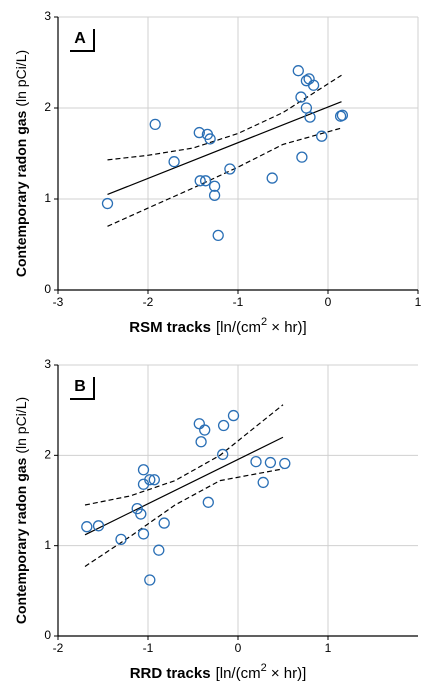 This screenshot has width=421, height=685. I want to click on x-axis-label: RSM tracks [ln/(cm2 × hr)], so click(217, 326).